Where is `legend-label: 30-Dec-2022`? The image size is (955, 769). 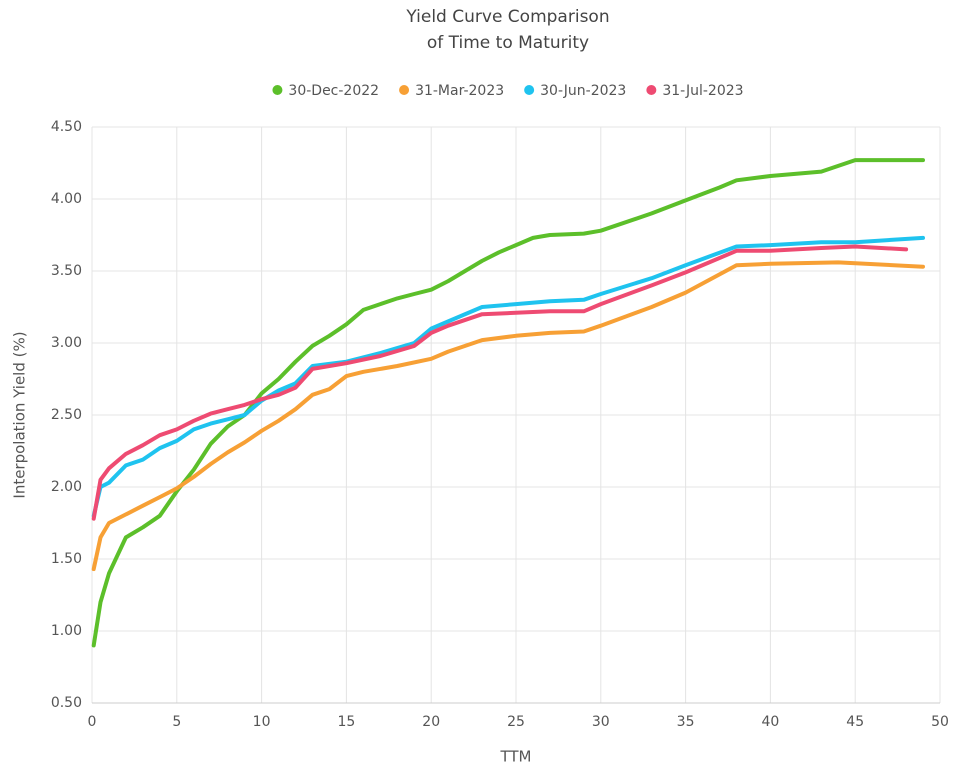
legend-label: 30-Dec-2022 is located at coordinates (333, 91).